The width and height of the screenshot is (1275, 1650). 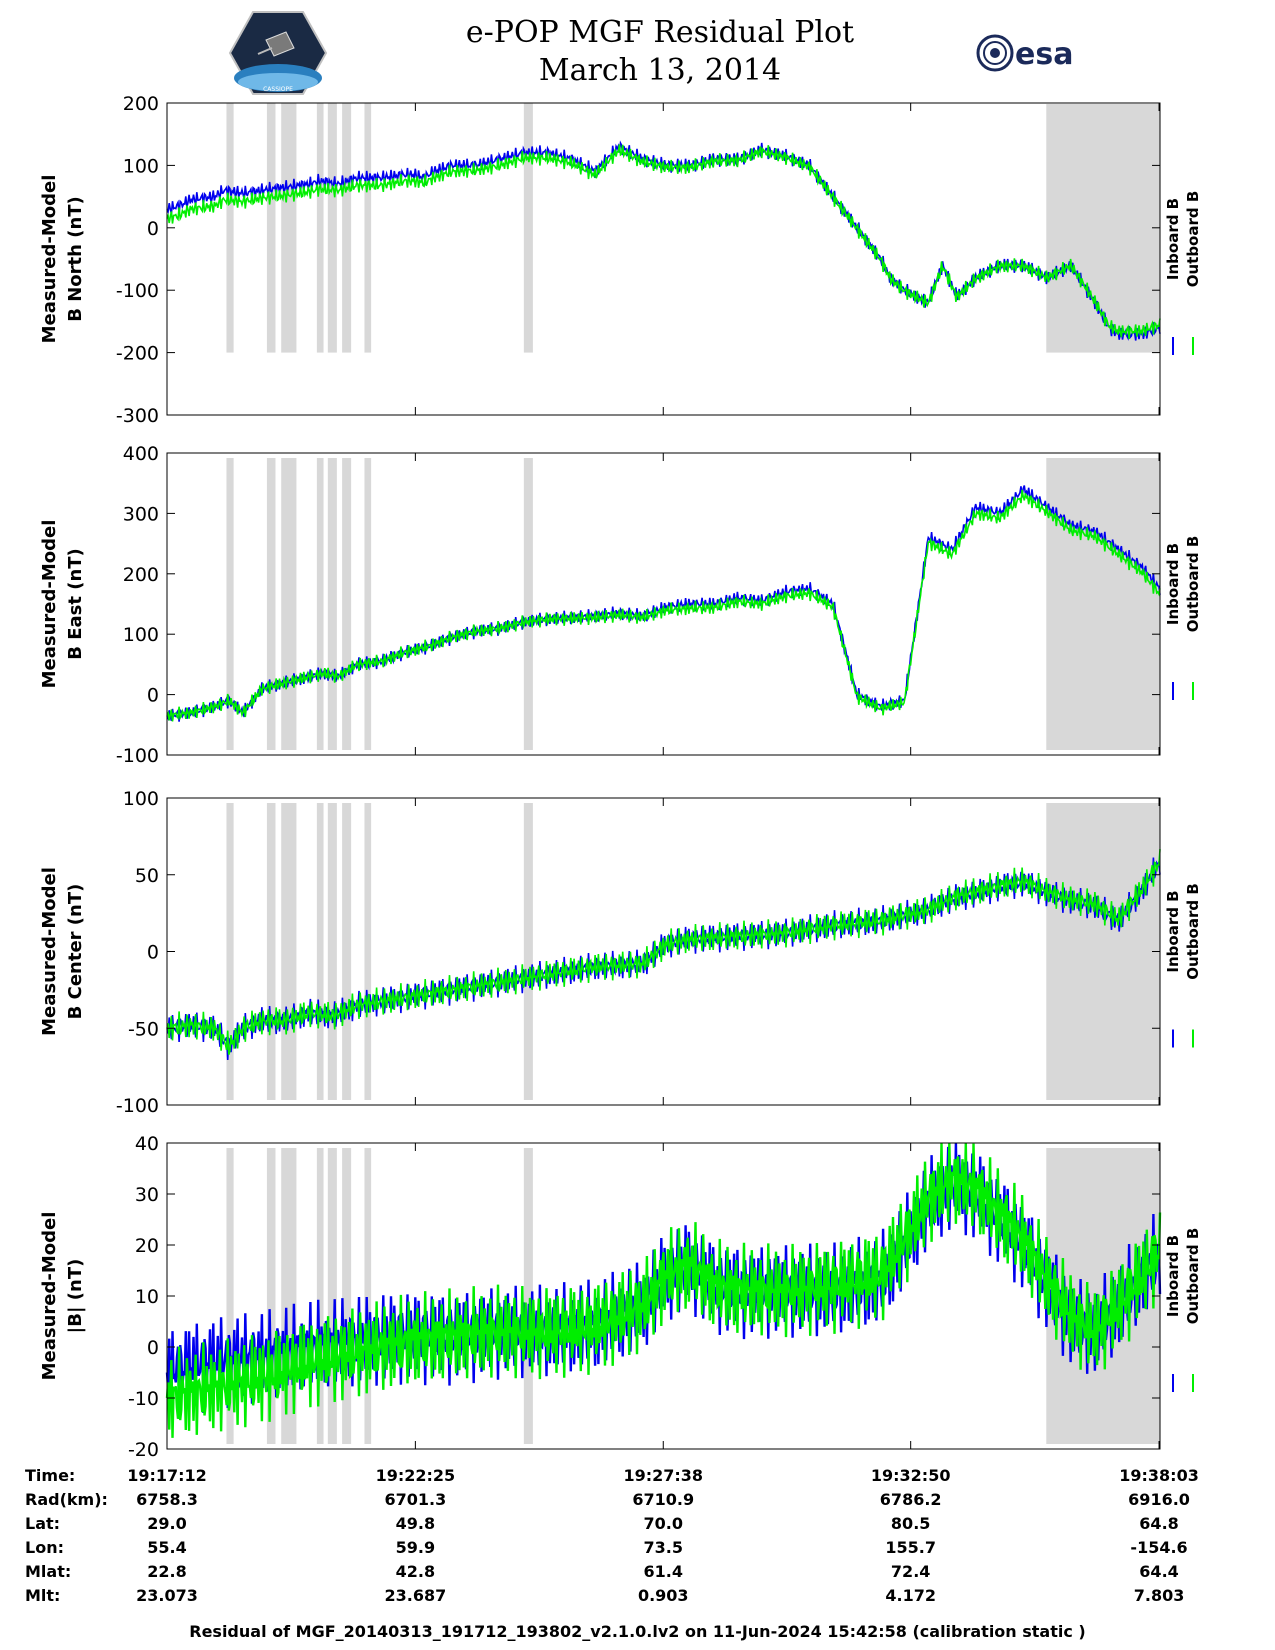 What do you see at coordinates (147, 1246) in the screenshot?
I see `y-tick-label: 20` at bounding box center [147, 1246].